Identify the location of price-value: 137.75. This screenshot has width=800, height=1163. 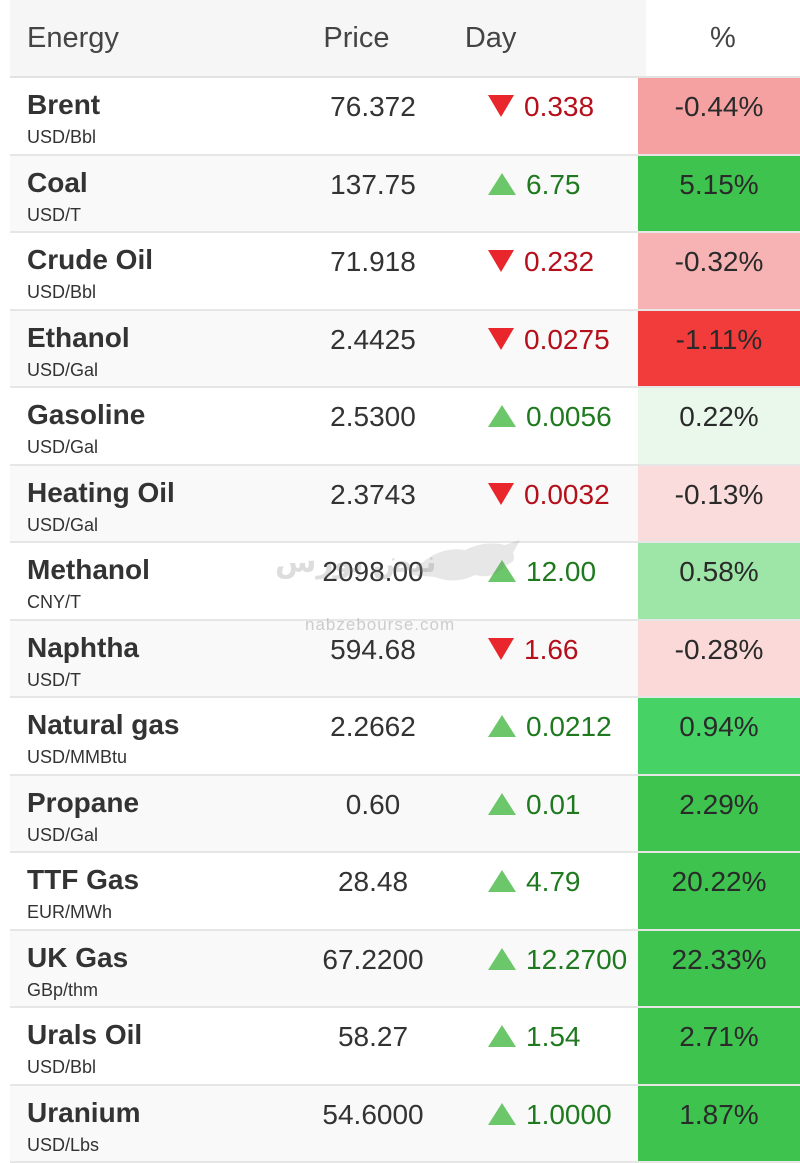
(373, 194).